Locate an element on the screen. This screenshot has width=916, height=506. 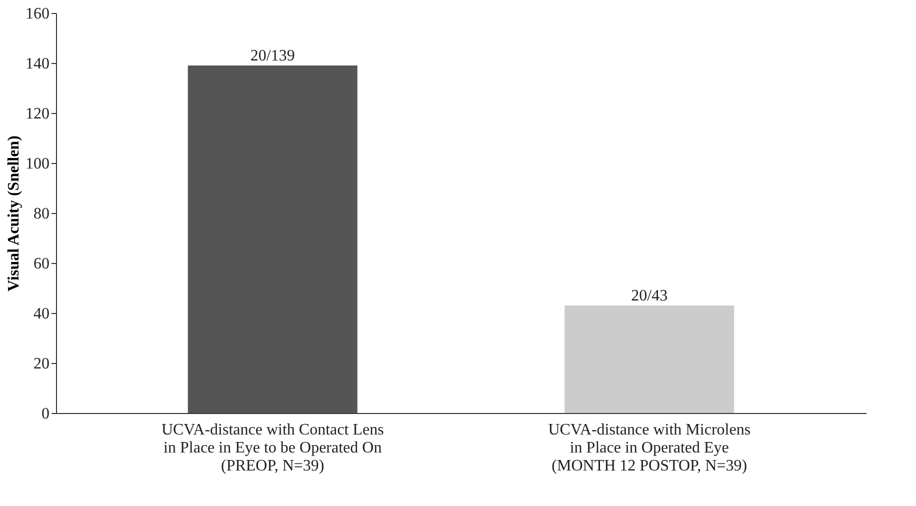
y-tick-label: 20 is located at coordinates (42, 364).